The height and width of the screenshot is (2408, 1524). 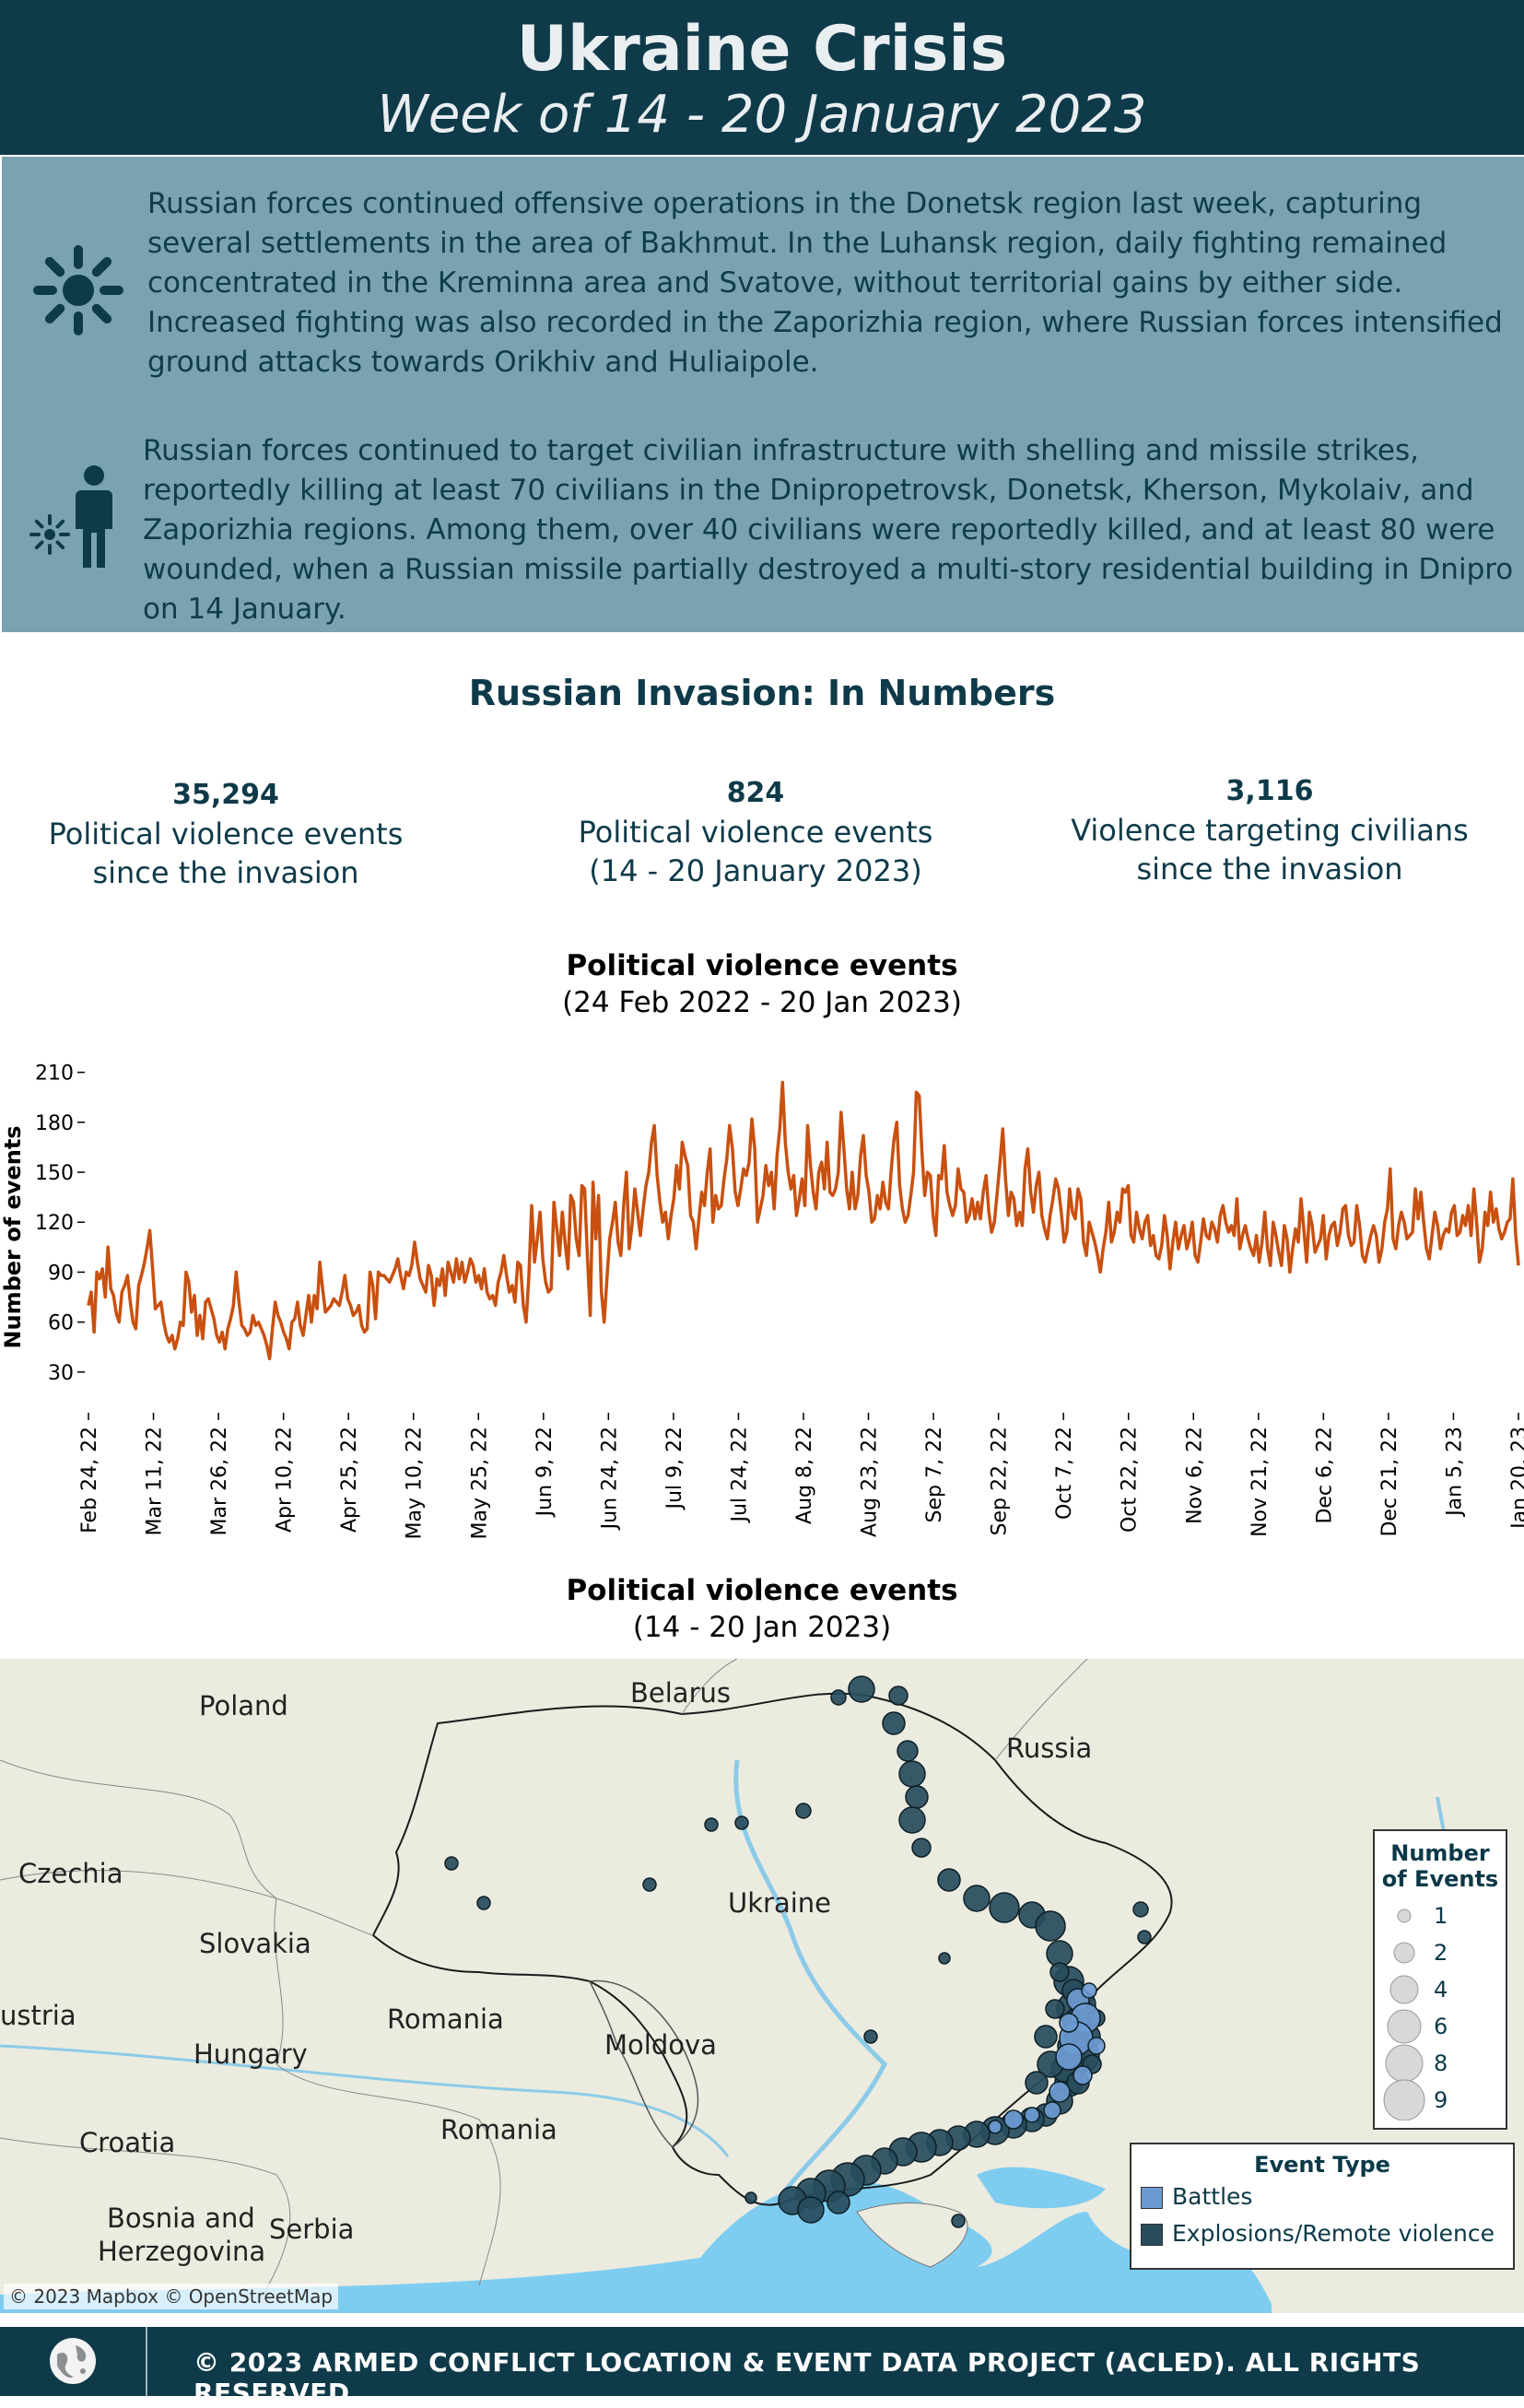 I want to click on stat-value: 824, so click(x=755, y=793).